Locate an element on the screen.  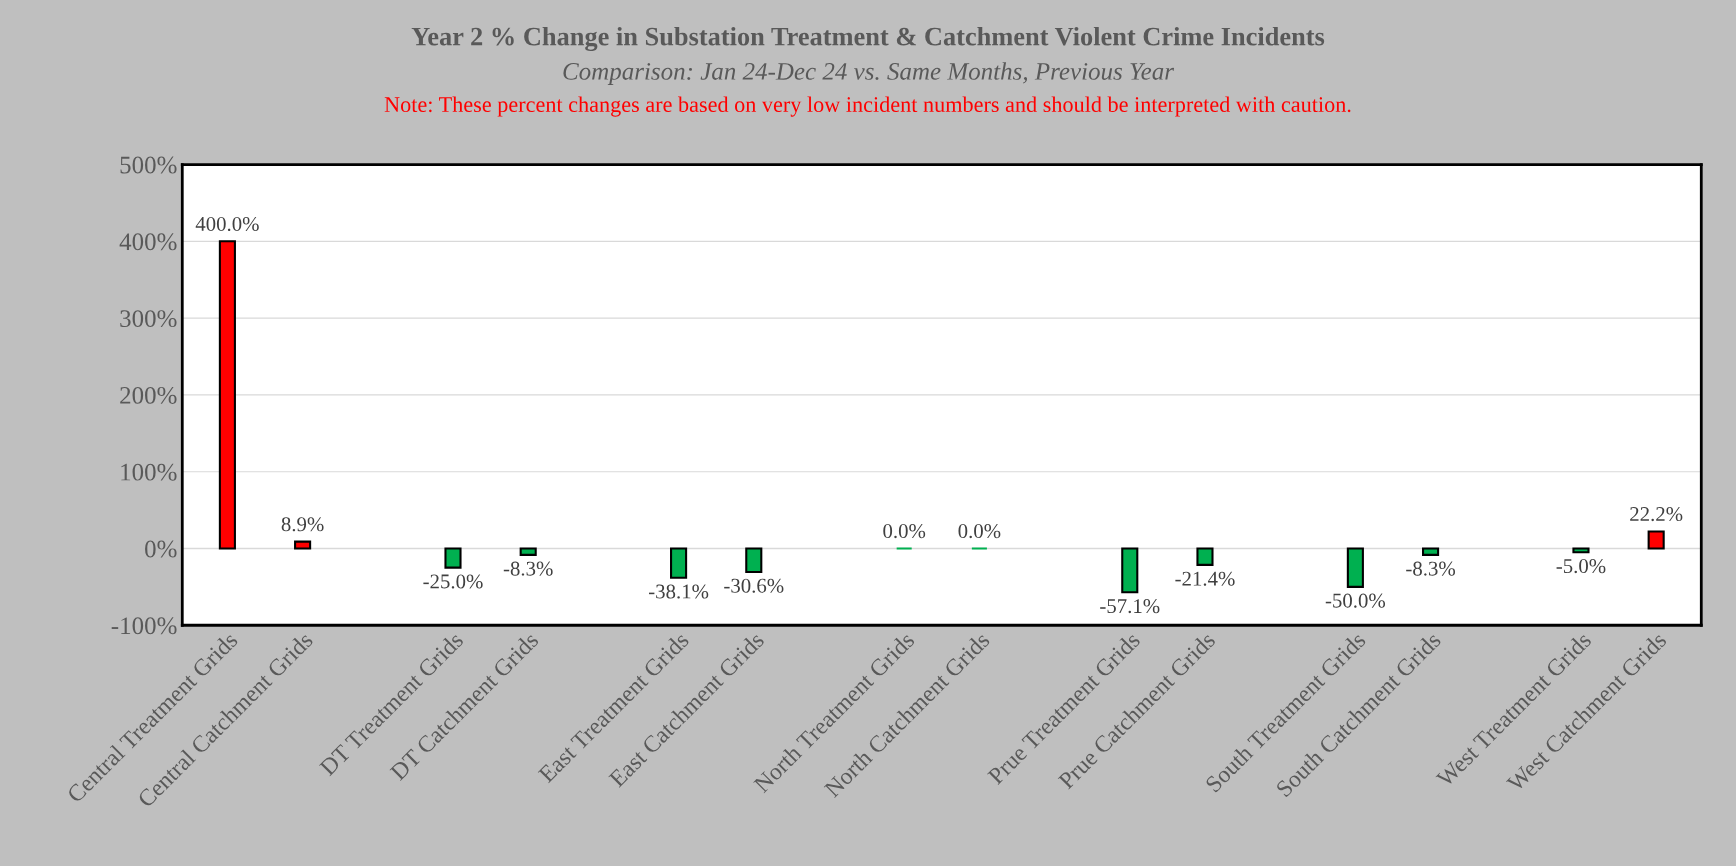
data-label: -21.4% is located at coordinates (1205, 578).